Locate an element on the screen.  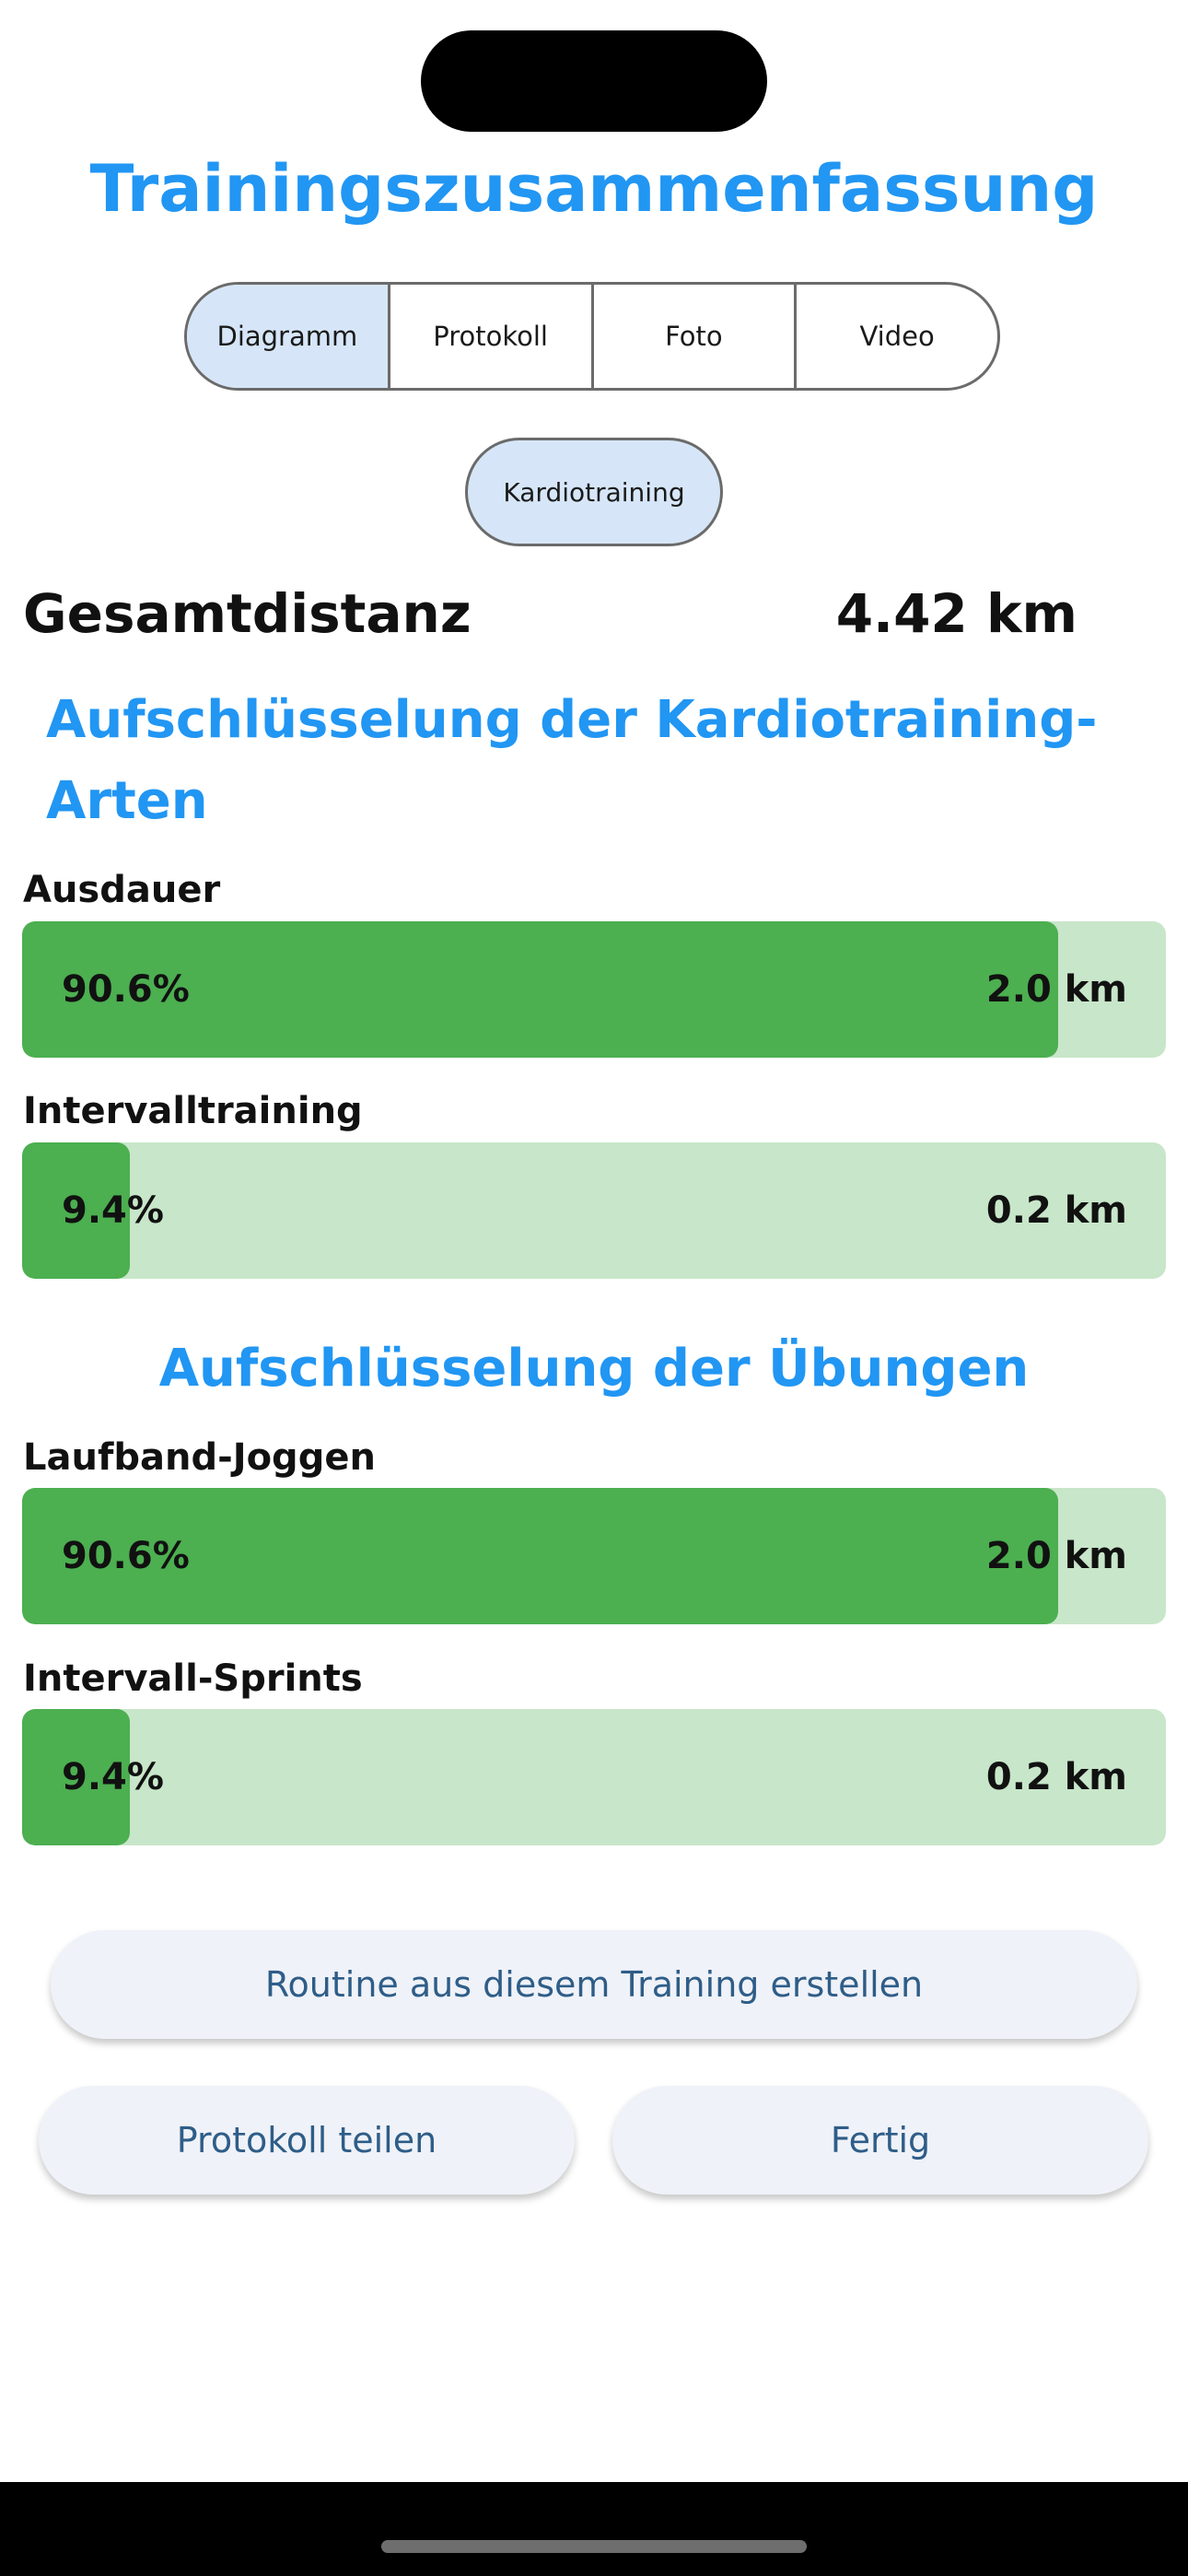
progress-bar-intervalltraining: 9.4% 0.2 km is located at coordinates (594, 1210).